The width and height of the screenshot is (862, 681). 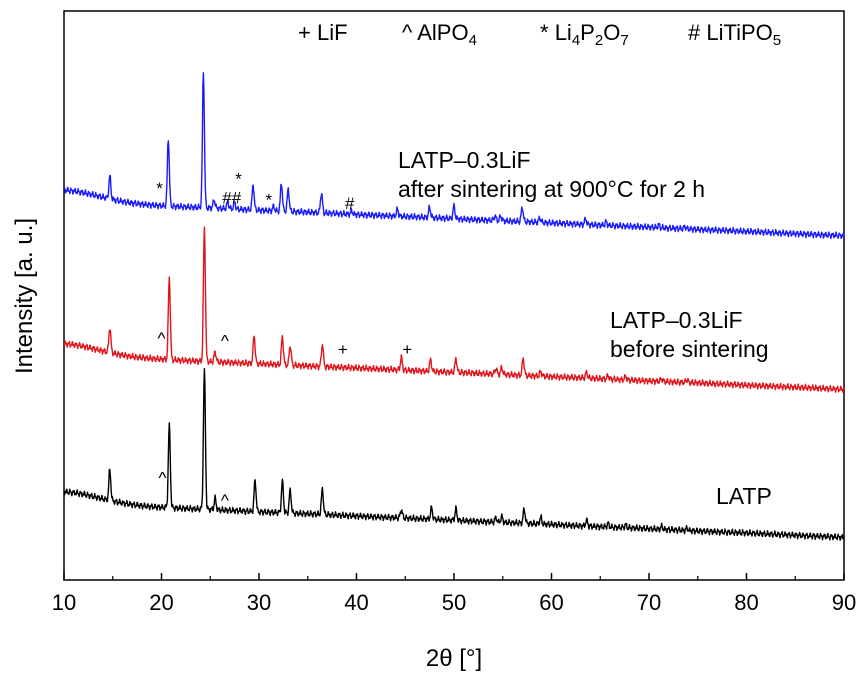 I want to click on legend-entry: * Li4P2O7, so click(x=584, y=34).